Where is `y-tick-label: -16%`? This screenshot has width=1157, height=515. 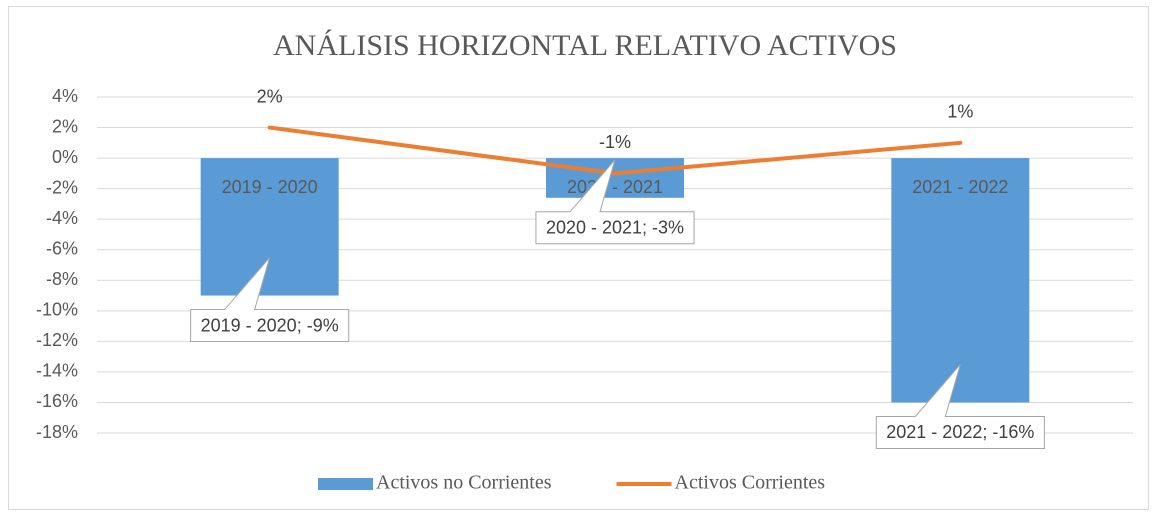 y-tick-label: -16% is located at coordinates (57, 401).